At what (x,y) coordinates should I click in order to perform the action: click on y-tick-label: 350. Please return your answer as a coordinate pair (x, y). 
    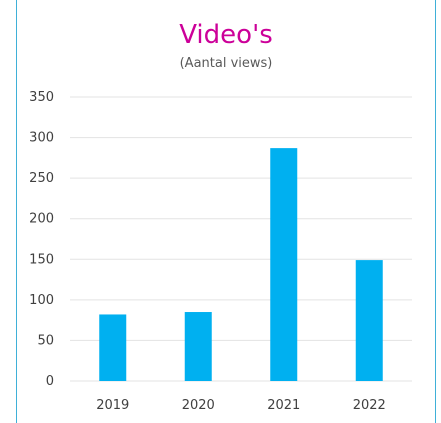
    Looking at the image, I should click on (41, 97).